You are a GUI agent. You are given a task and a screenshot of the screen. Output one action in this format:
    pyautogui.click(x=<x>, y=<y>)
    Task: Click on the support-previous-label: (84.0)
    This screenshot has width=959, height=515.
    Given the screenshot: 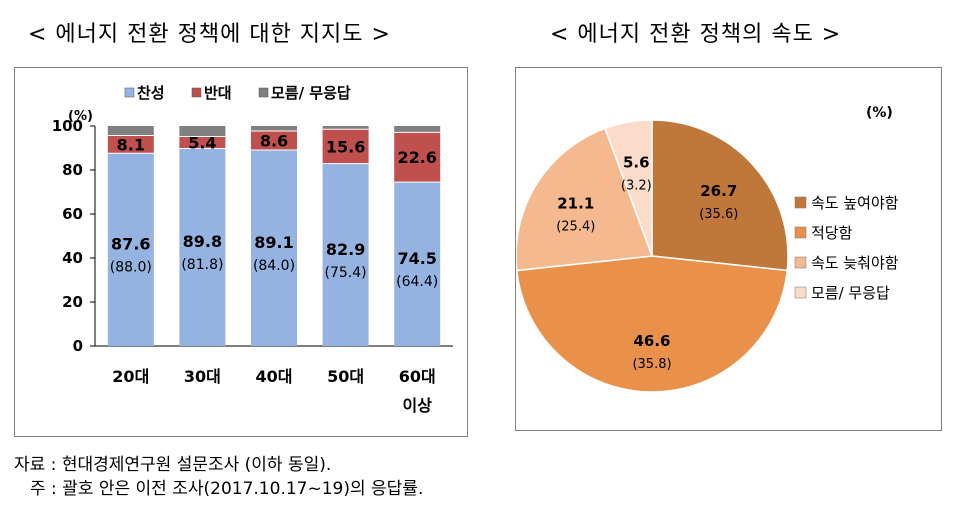 What is the action you would take?
    pyautogui.click(x=274, y=266)
    